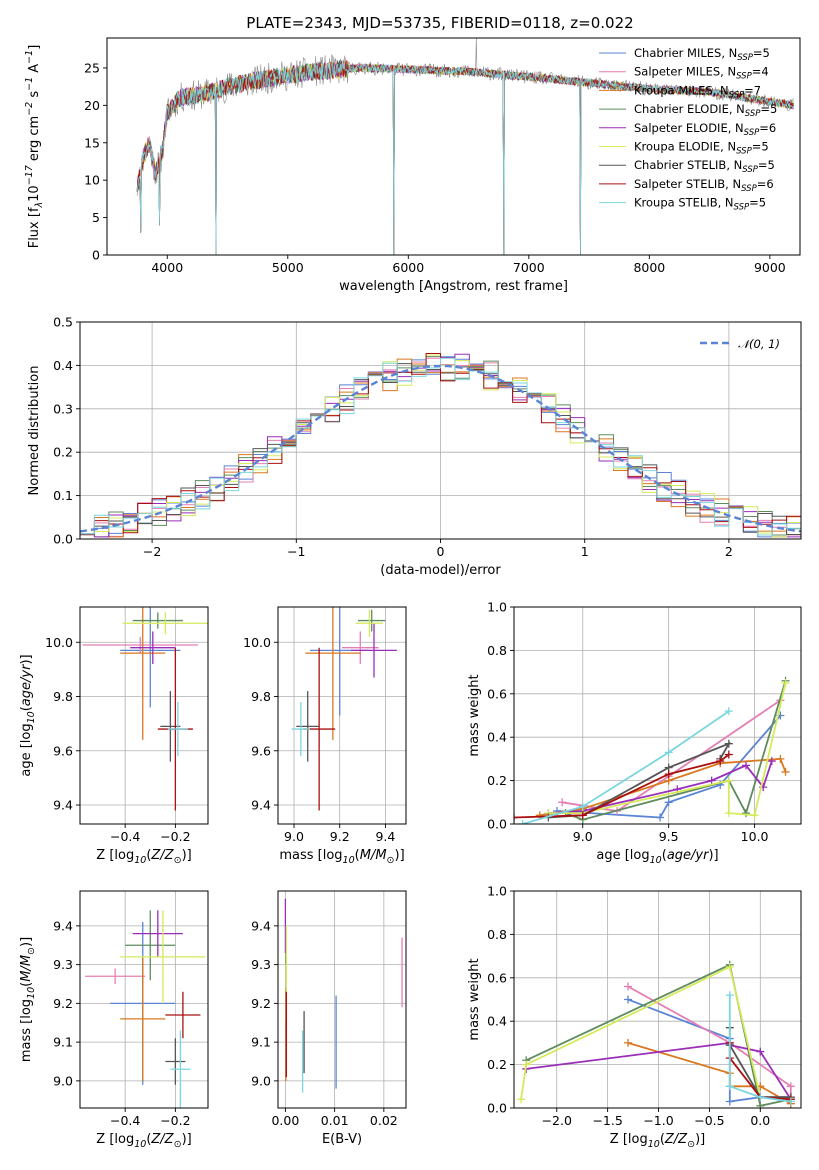 This screenshot has width=819, height=1170. What do you see at coordinates (125, 1120) in the screenshot?
I see `tick-label-x: −0.4` at bounding box center [125, 1120].